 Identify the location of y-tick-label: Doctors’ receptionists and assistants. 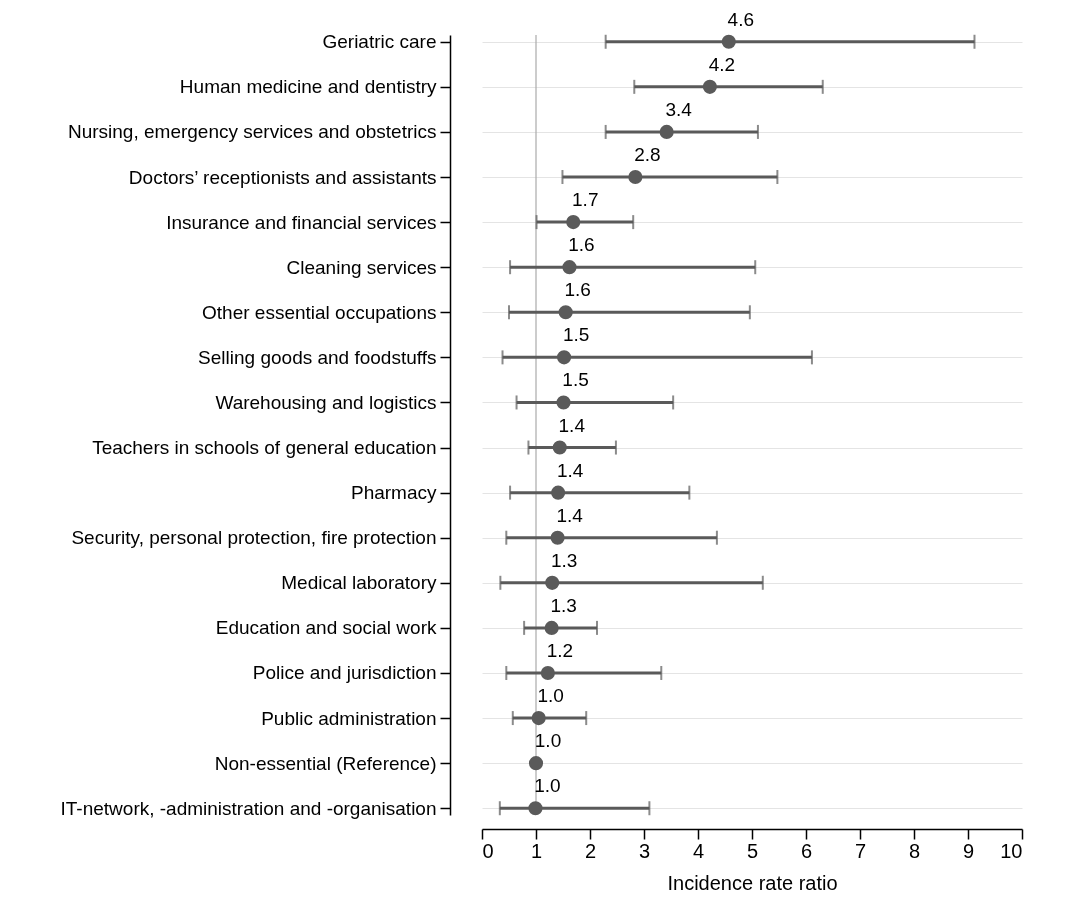
(282, 177).